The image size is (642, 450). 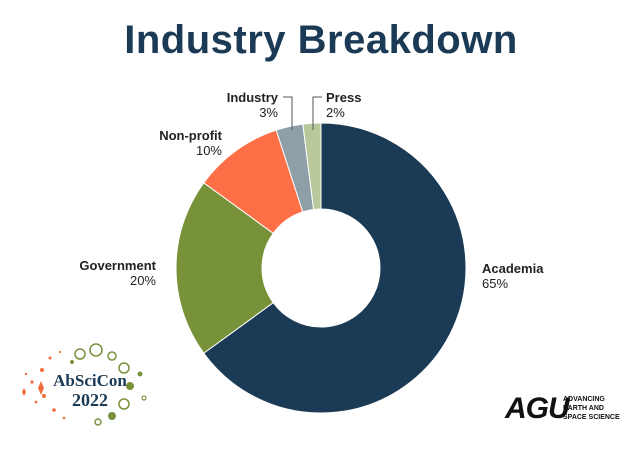 I want to click on logo-event-year: 2022, so click(x=90, y=400).